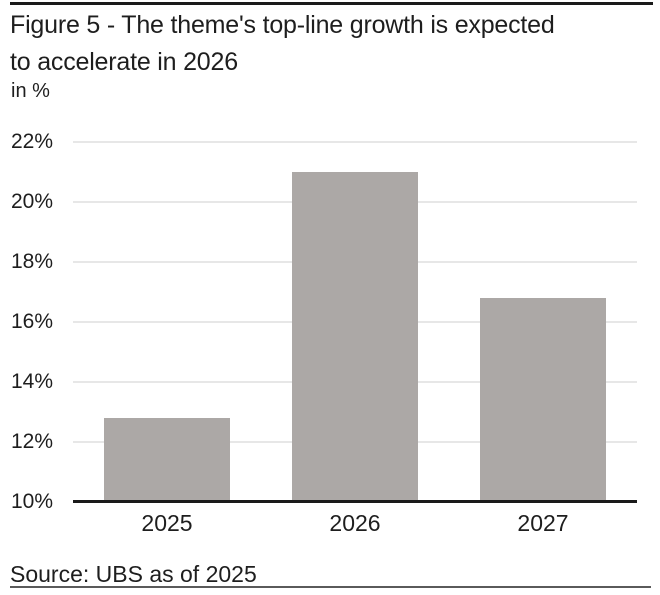 The width and height of the screenshot is (660, 595). Describe the element at coordinates (32, 381) in the screenshot. I see `y-axis-tick-label: 14%` at that location.